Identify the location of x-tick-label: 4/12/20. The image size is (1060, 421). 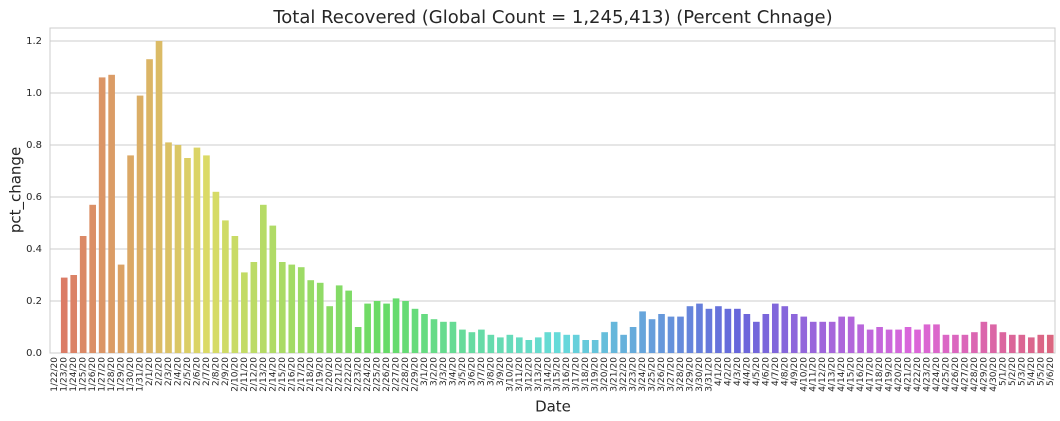
(823, 374).